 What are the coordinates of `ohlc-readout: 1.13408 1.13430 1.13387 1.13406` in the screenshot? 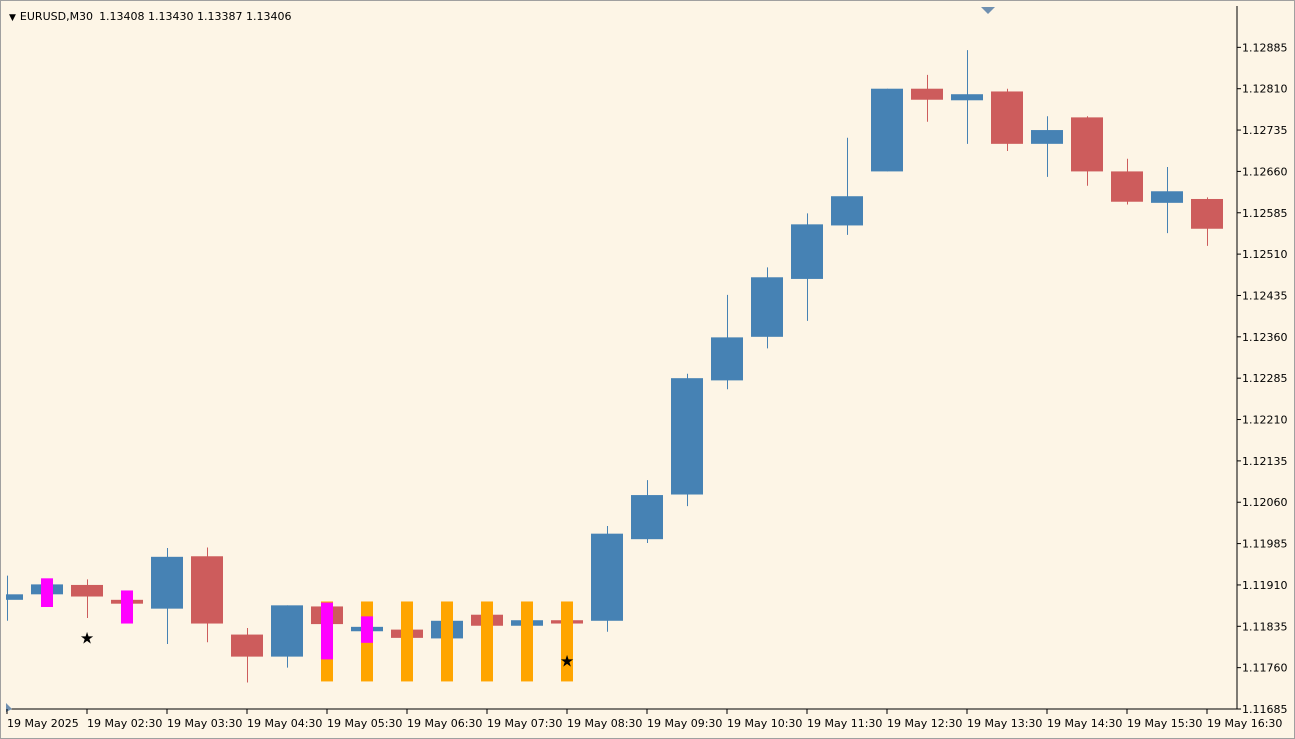 It's located at (195, 16).